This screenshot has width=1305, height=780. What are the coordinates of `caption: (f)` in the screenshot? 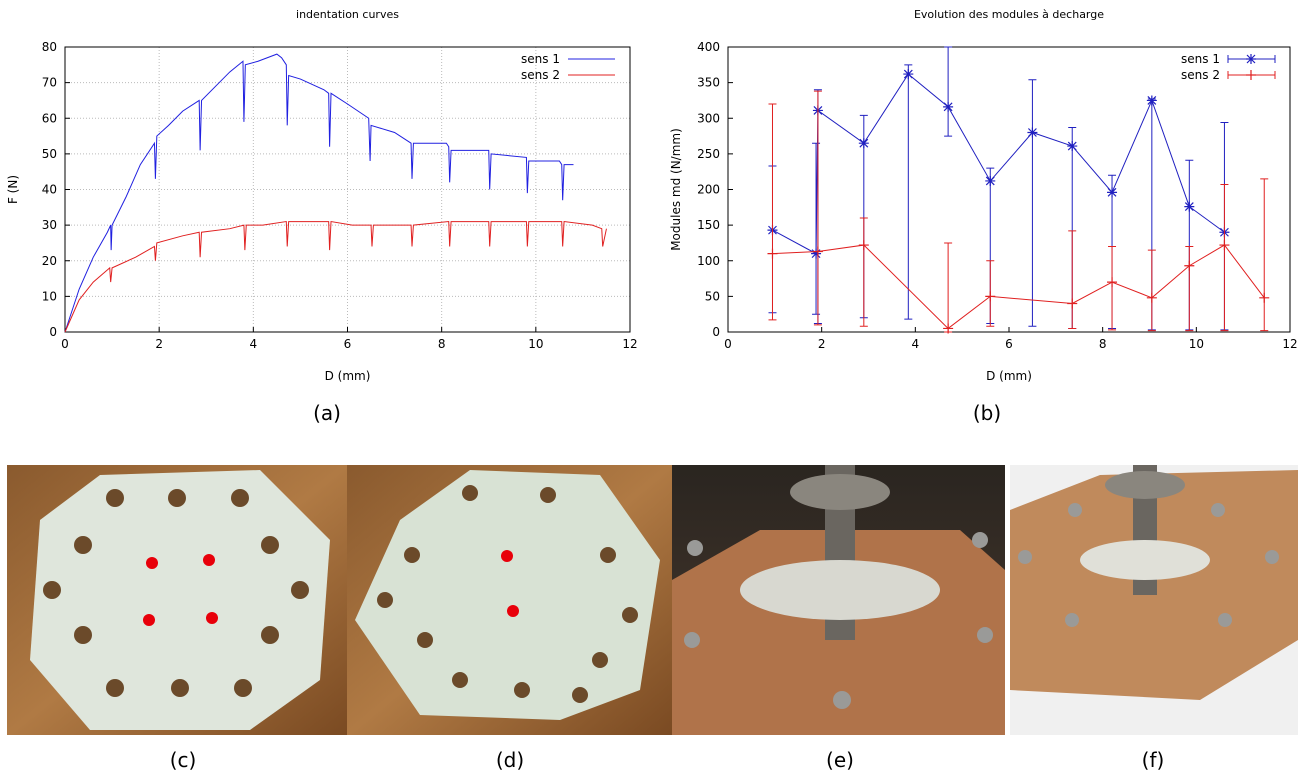 It's located at (1153, 760).